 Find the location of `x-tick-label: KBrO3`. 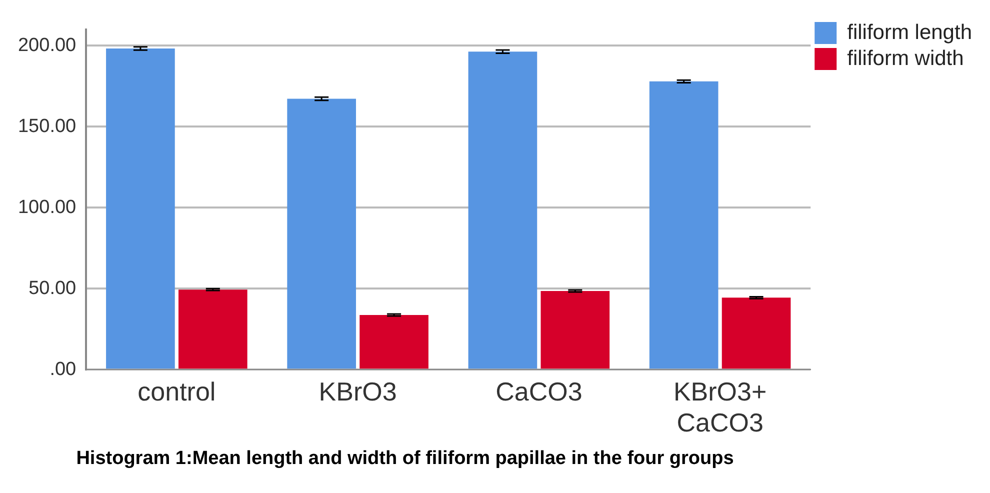

x-tick-label: KBrO3 is located at coordinates (357, 391).